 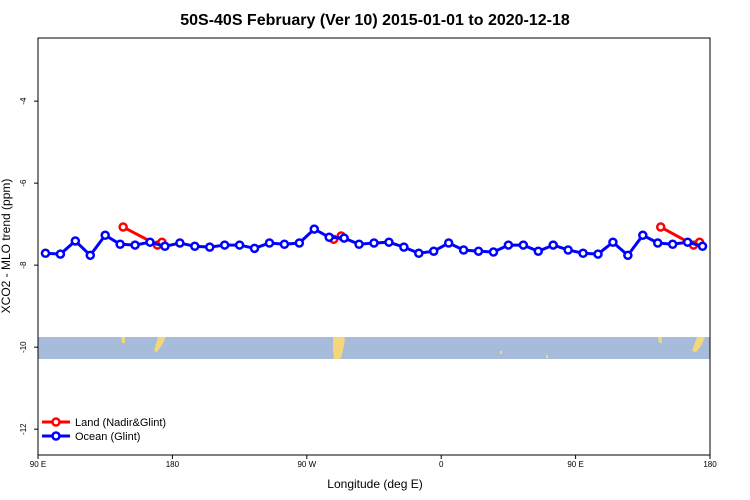 I want to click on legend-label: Land (Nadir&Glint), so click(x=120, y=423).